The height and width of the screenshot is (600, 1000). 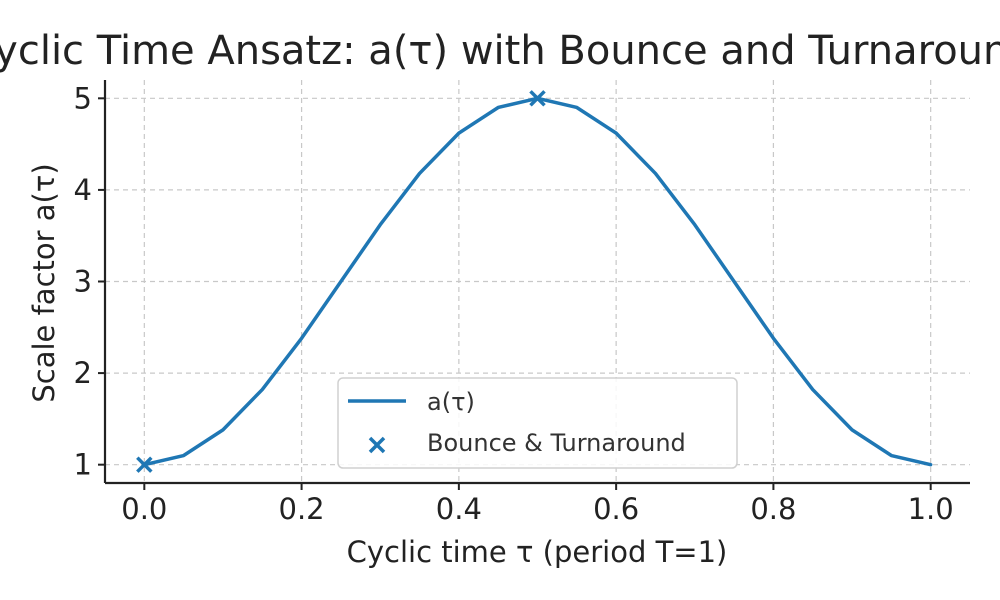 What do you see at coordinates (537, 552) in the screenshot?
I see `x-axis-label: Cyclic time τ (period T=1)` at bounding box center [537, 552].